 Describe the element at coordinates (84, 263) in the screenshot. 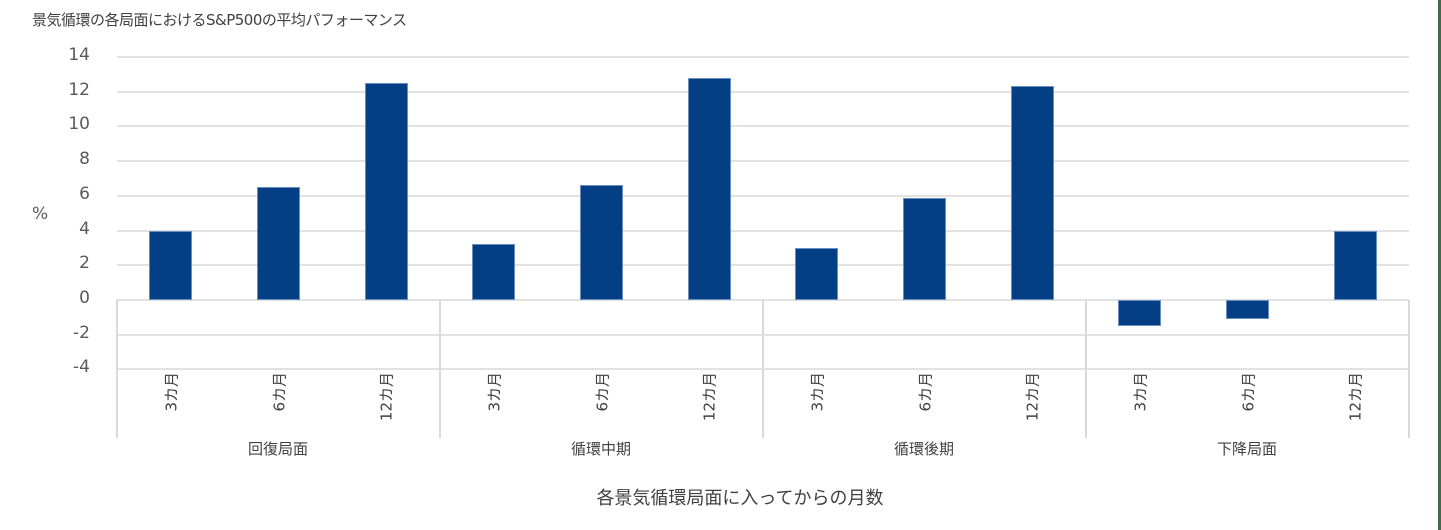

I see `y-tick-label: 2` at that location.